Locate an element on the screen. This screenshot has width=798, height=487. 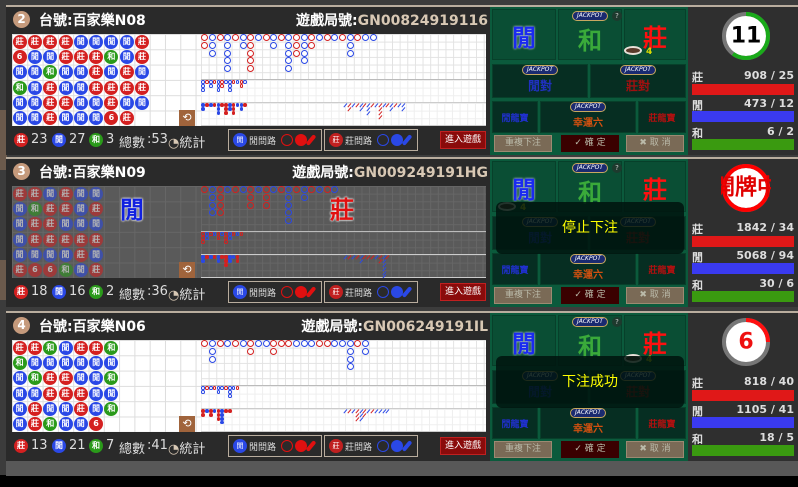
bet-player-pair: JACKPOT 閒對 is located at coordinates (540, 81).